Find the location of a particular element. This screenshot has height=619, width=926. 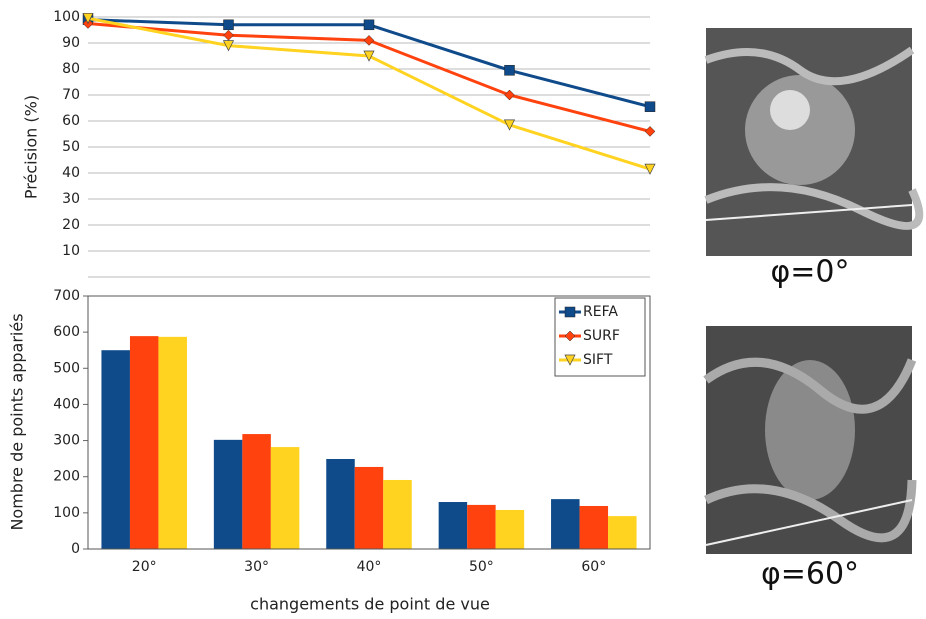

y-tick-label: 60 is located at coordinates (71, 121).